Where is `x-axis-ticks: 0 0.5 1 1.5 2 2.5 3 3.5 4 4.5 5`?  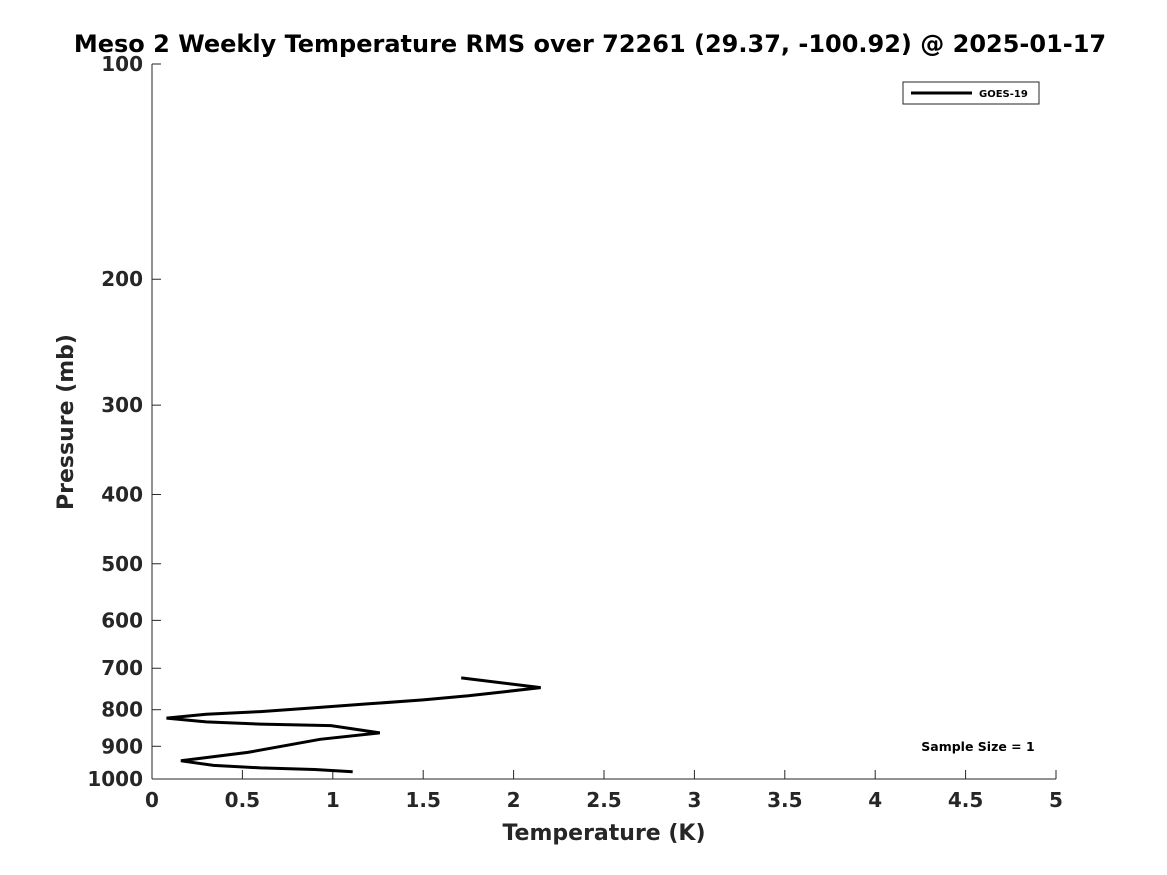
x-axis-ticks: 0 0.5 1 1.5 2 2.5 3 3.5 4 4.5 5 is located at coordinates (604, 791).